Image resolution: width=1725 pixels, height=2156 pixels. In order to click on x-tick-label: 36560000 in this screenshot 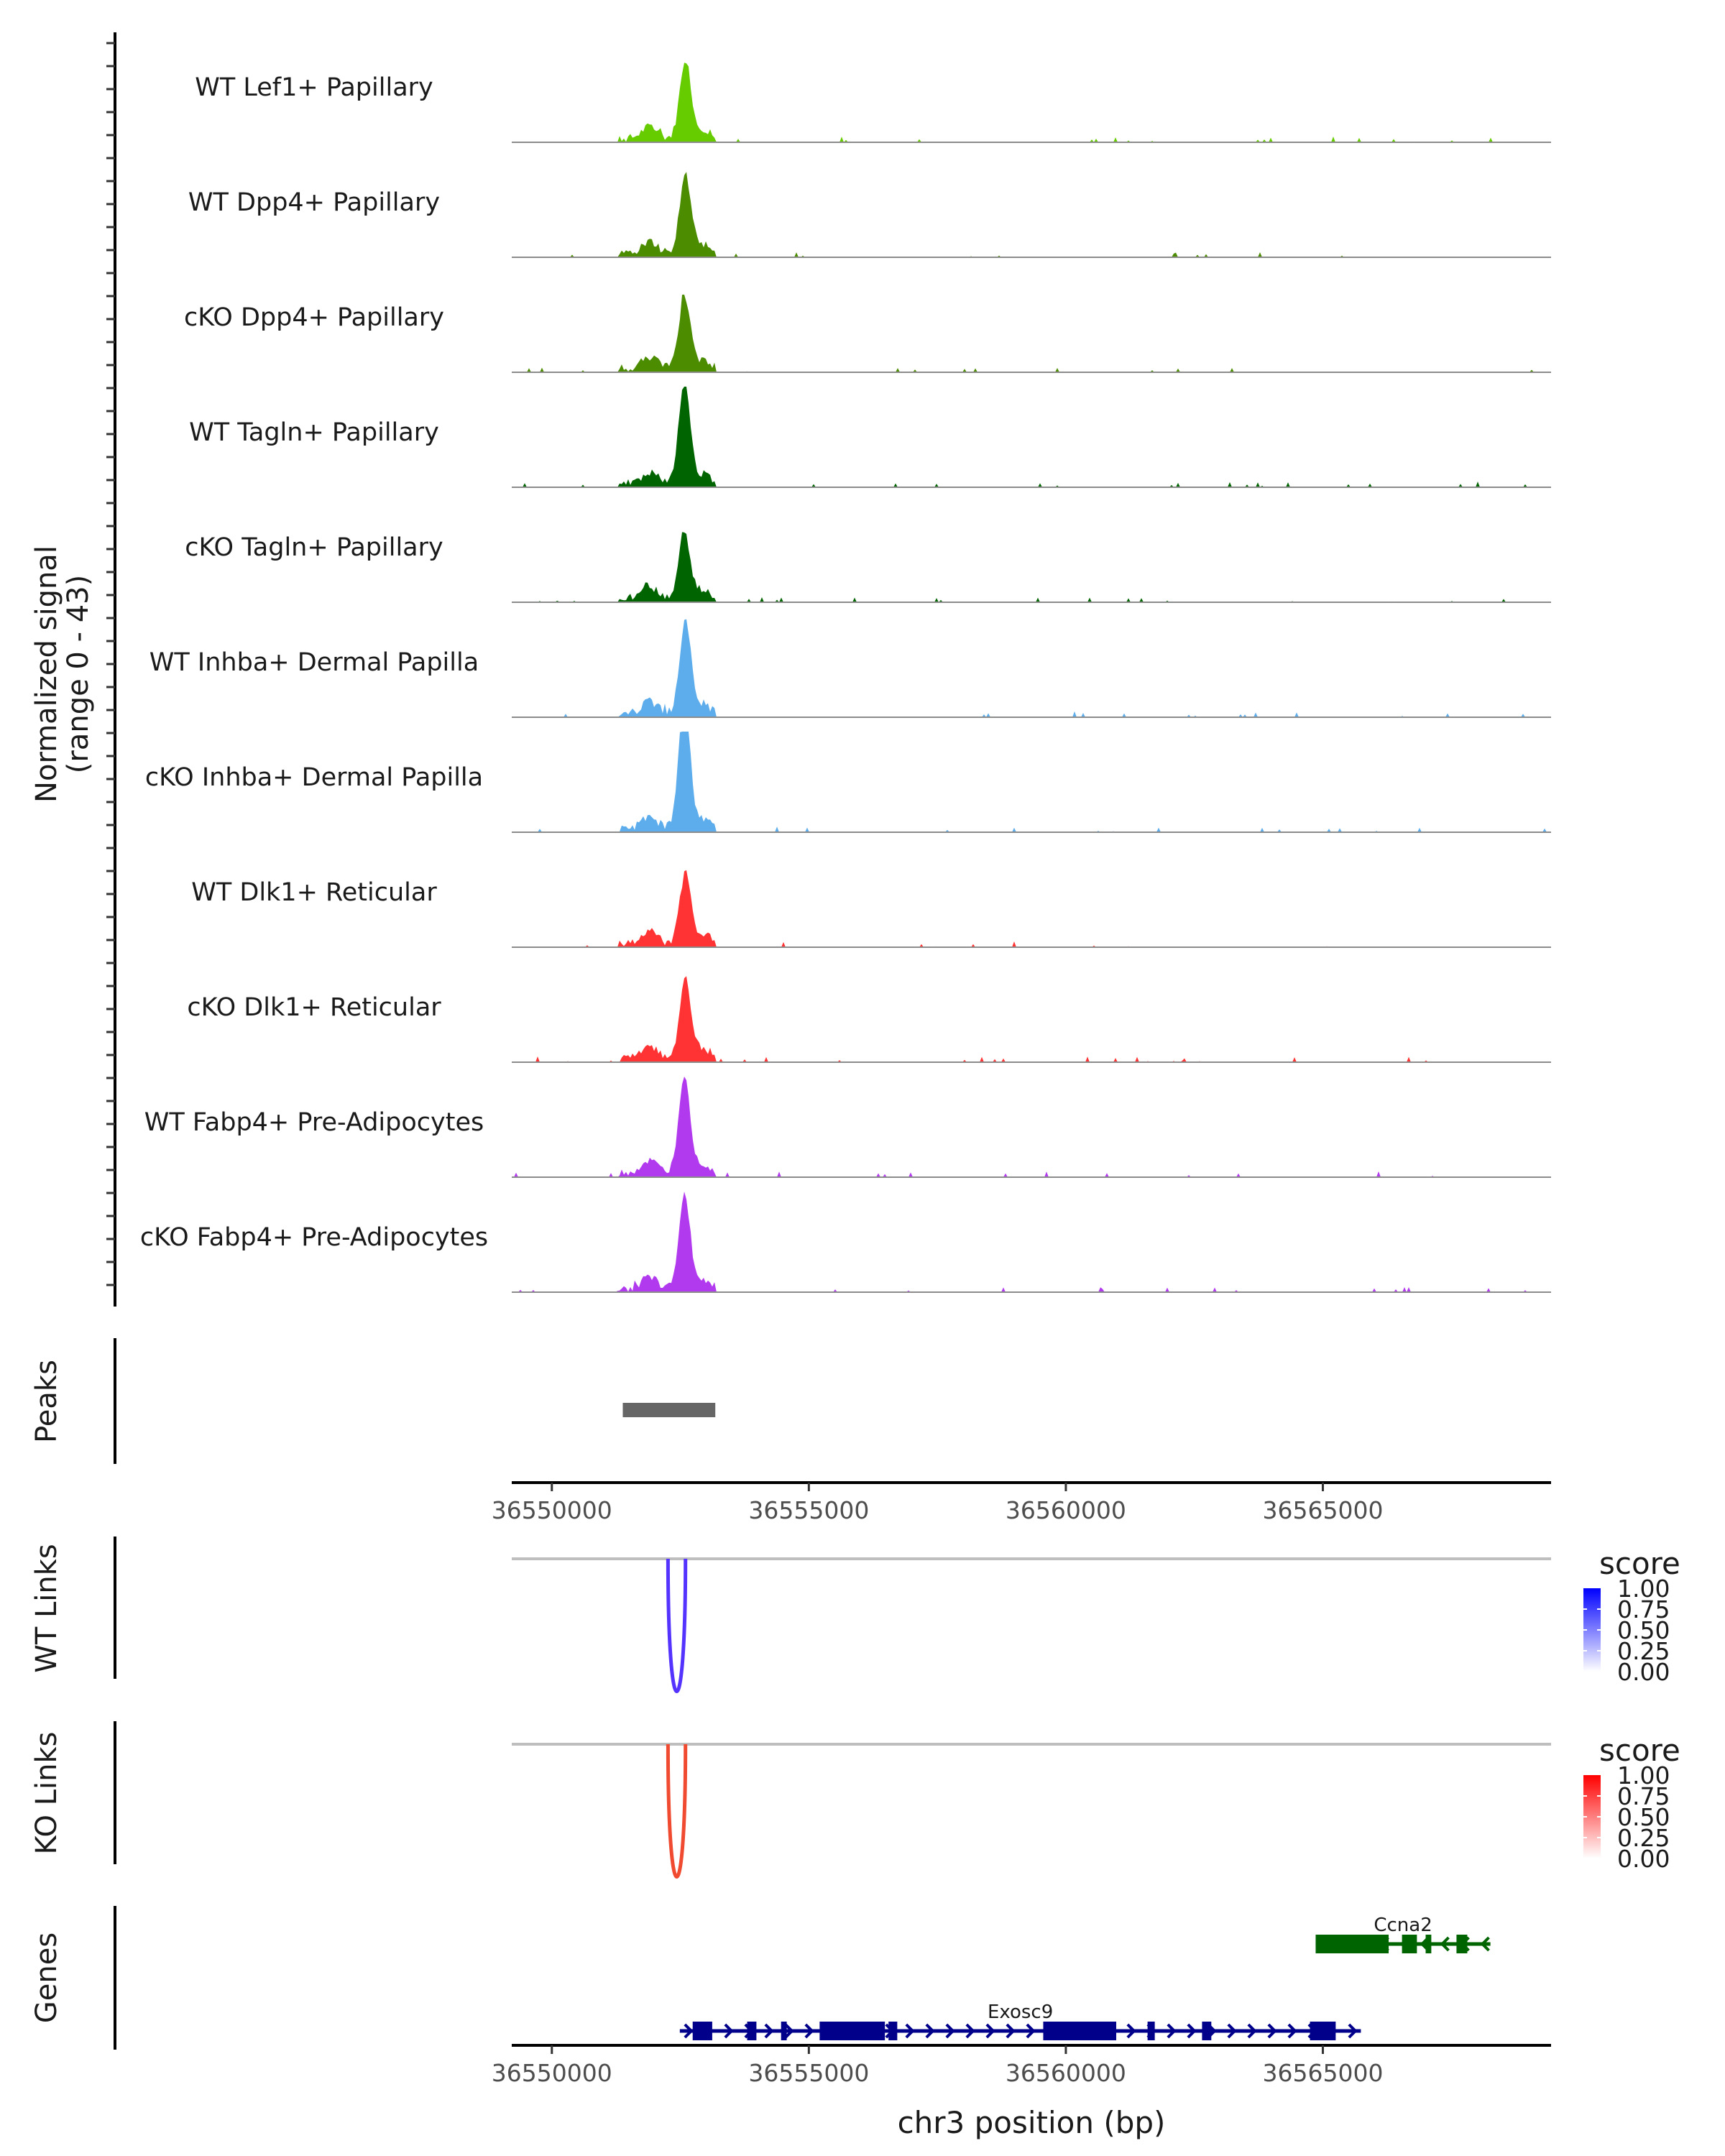, I will do `click(1066, 2073)`.